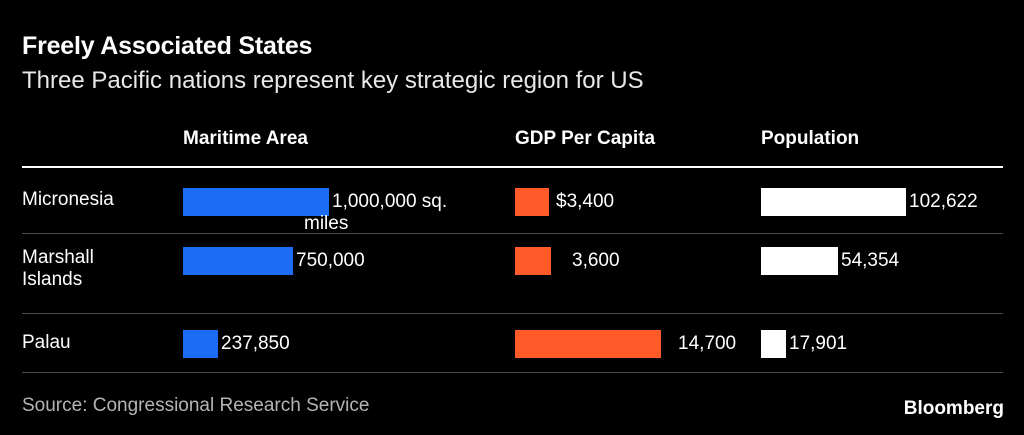 This screenshot has height=435, width=1024. What do you see at coordinates (58, 268) in the screenshot?
I see `row-label: Marshall Islands` at bounding box center [58, 268].